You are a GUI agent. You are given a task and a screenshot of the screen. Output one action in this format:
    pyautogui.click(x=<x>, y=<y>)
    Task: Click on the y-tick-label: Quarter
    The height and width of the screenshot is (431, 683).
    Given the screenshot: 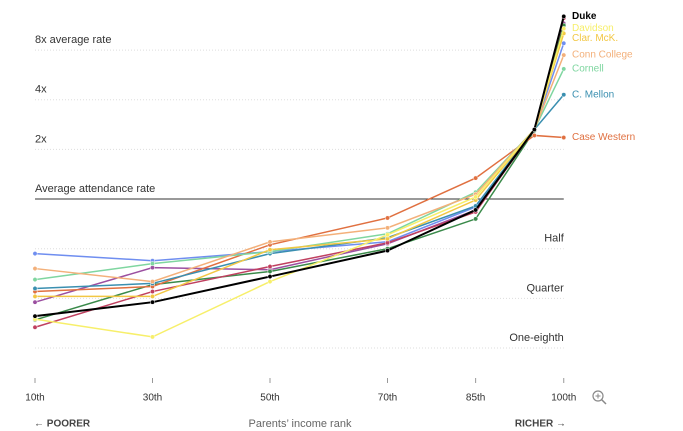 What is the action you would take?
    pyautogui.click(x=545, y=288)
    